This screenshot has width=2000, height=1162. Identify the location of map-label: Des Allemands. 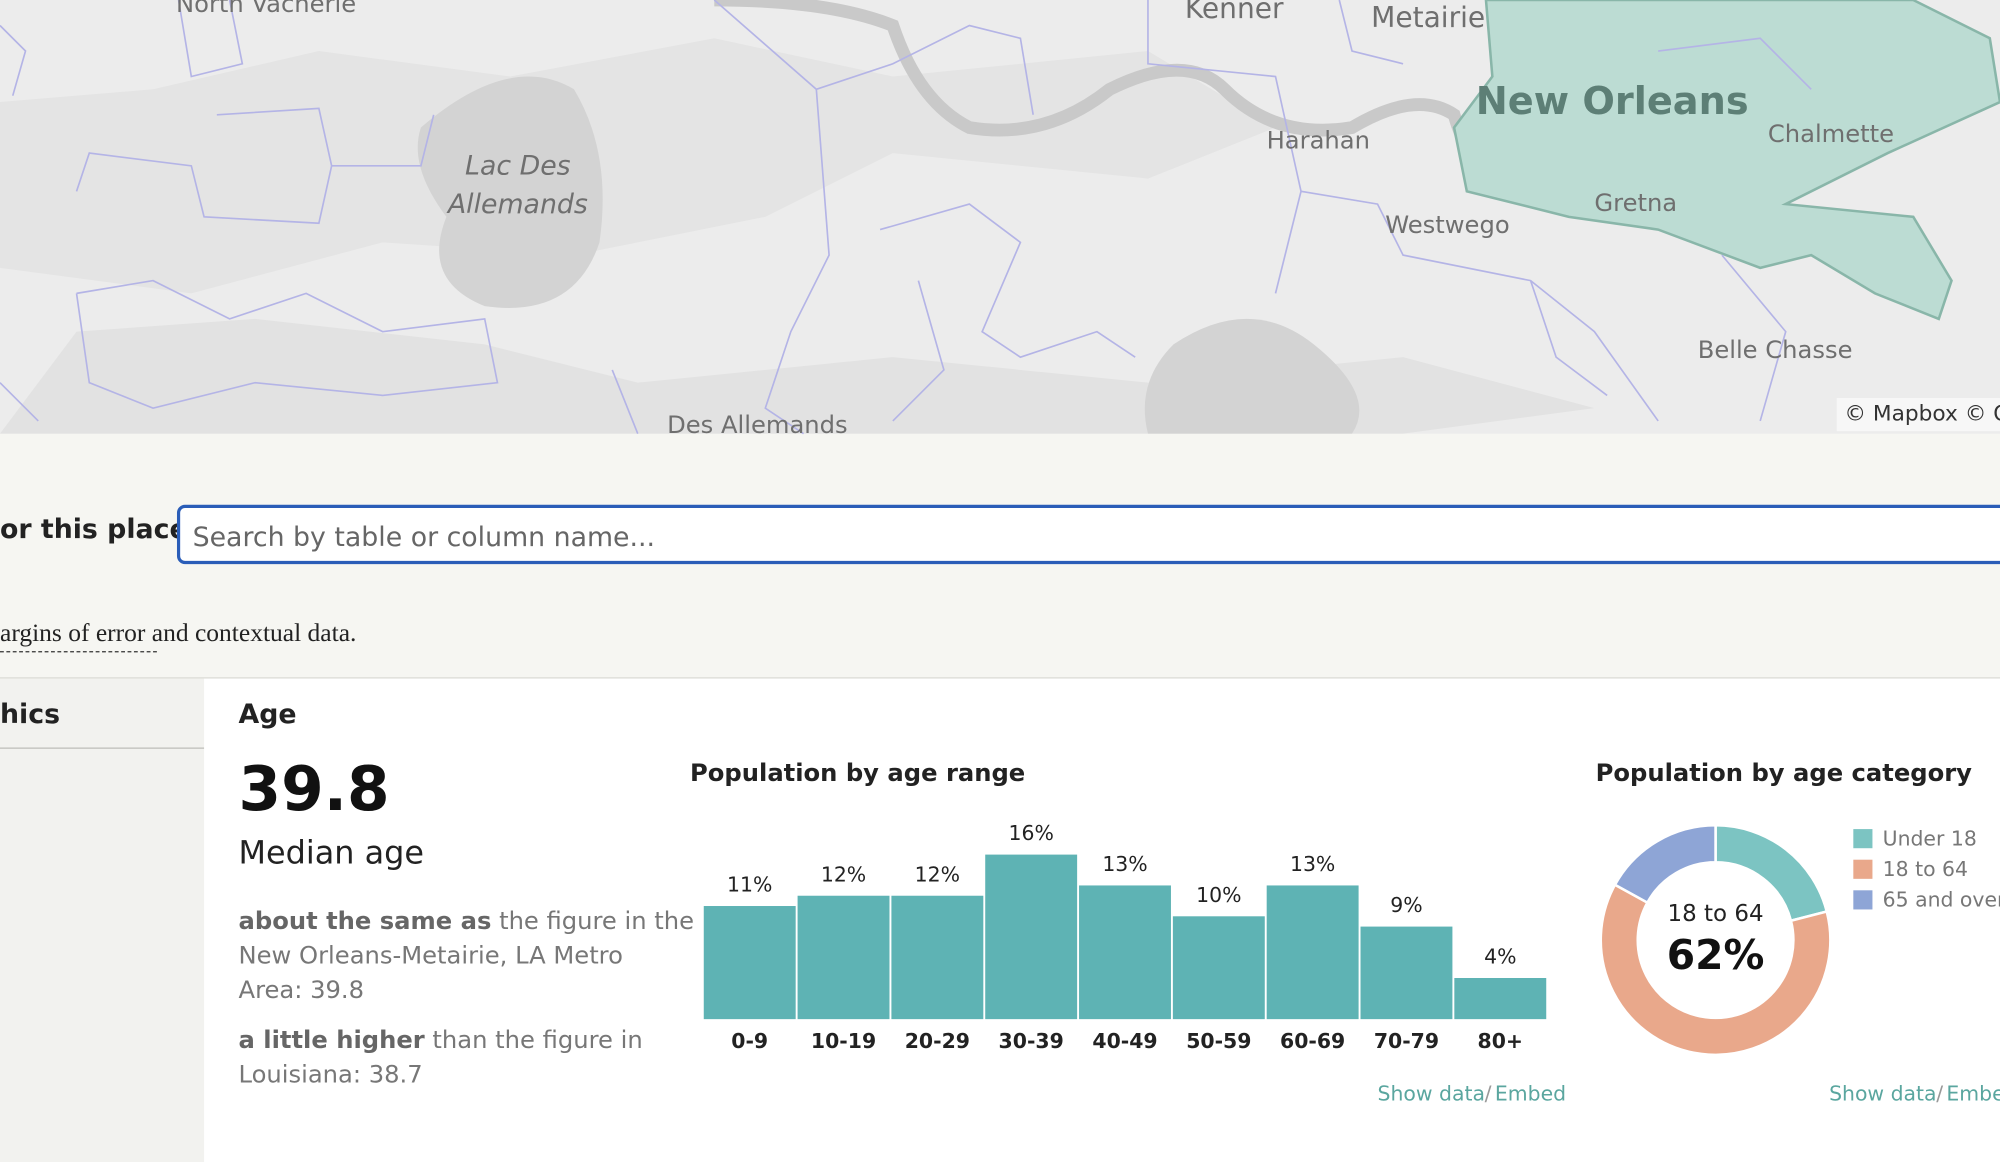
(757, 425).